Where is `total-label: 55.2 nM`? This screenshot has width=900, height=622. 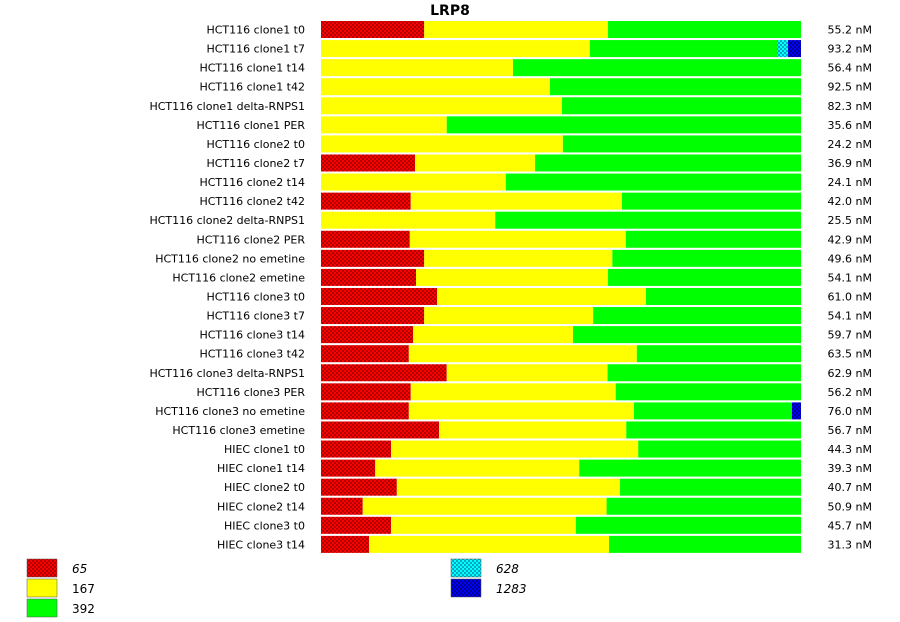 total-label: 55.2 nM is located at coordinates (850, 30).